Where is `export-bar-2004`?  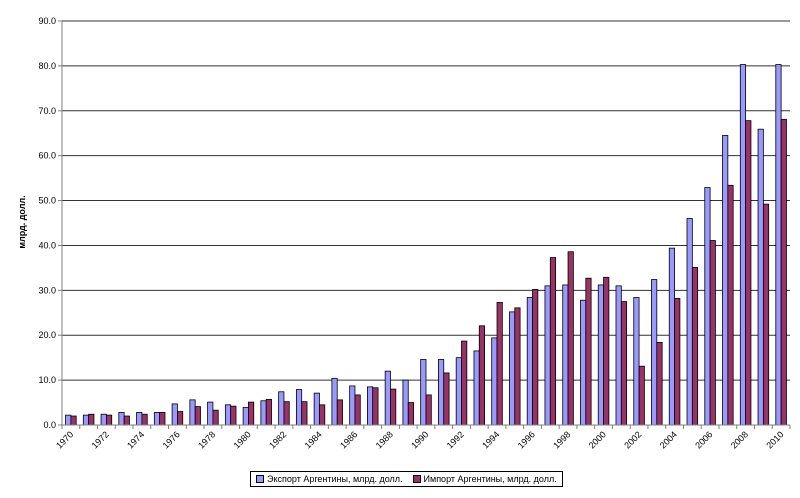 export-bar-2004 is located at coordinates (671, 336).